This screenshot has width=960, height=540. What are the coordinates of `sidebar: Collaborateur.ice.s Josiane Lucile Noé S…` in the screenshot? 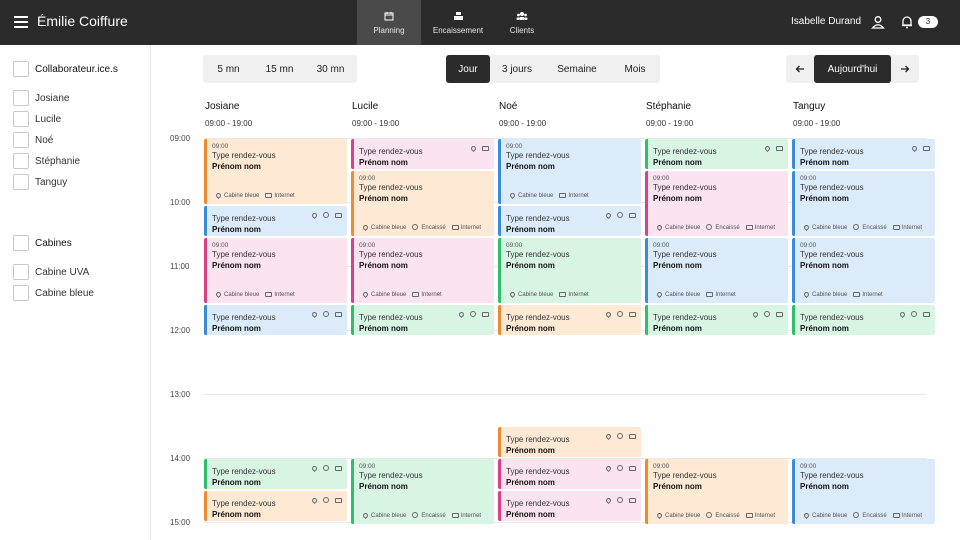 It's located at (75, 292).